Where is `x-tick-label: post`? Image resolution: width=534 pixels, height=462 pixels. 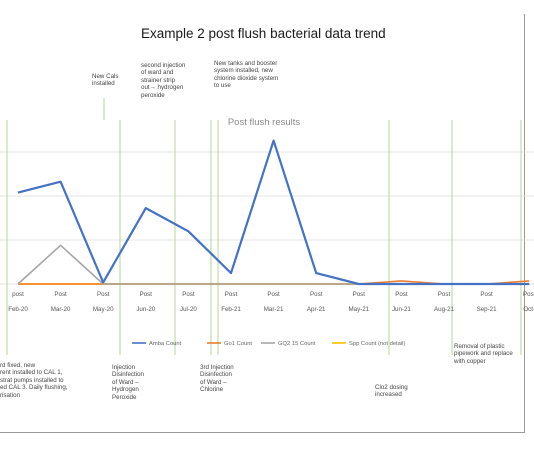
x-tick-label: post is located at coordinates (18, 294).